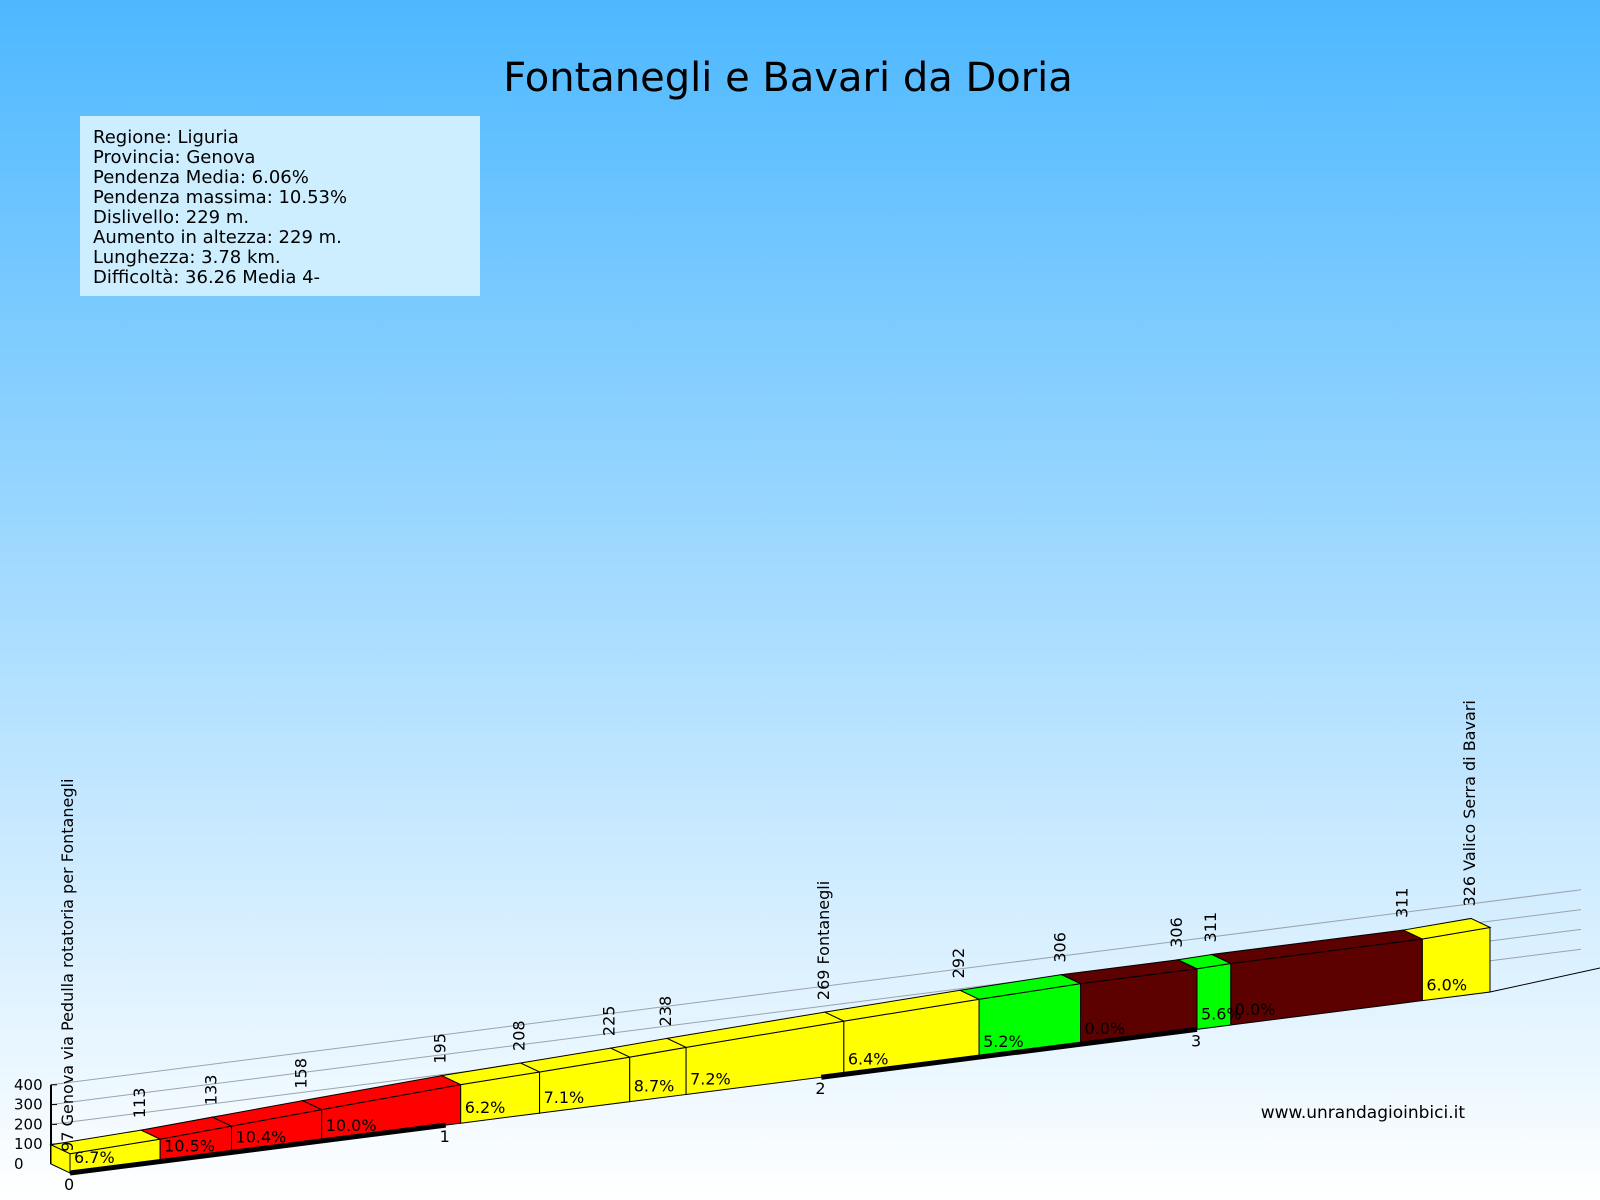 This screenshot has height=1200, width=1600. Describe the element at coordinates (174, 157) in the screenshot. I see `info-line: Provincia: Genova` at that location.